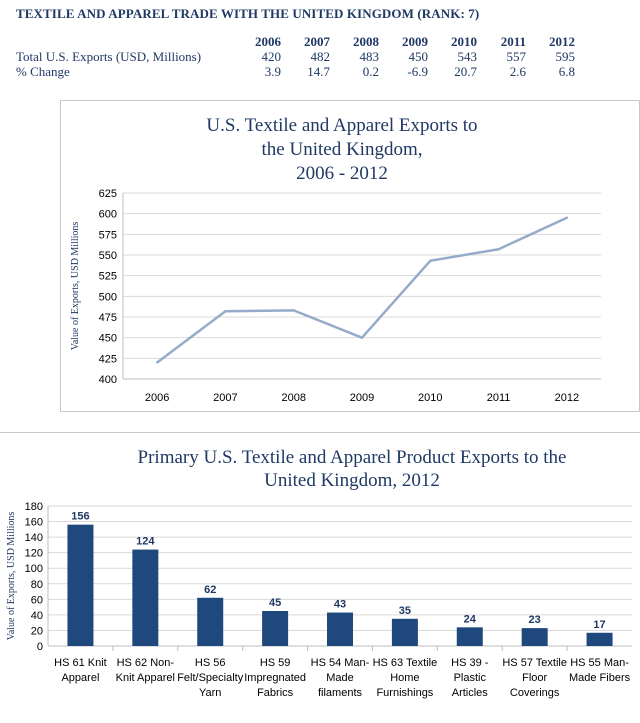  Describe the element at coordinates (108, 215) in the screenshot. I see `y-tick-label: 600` at that location.